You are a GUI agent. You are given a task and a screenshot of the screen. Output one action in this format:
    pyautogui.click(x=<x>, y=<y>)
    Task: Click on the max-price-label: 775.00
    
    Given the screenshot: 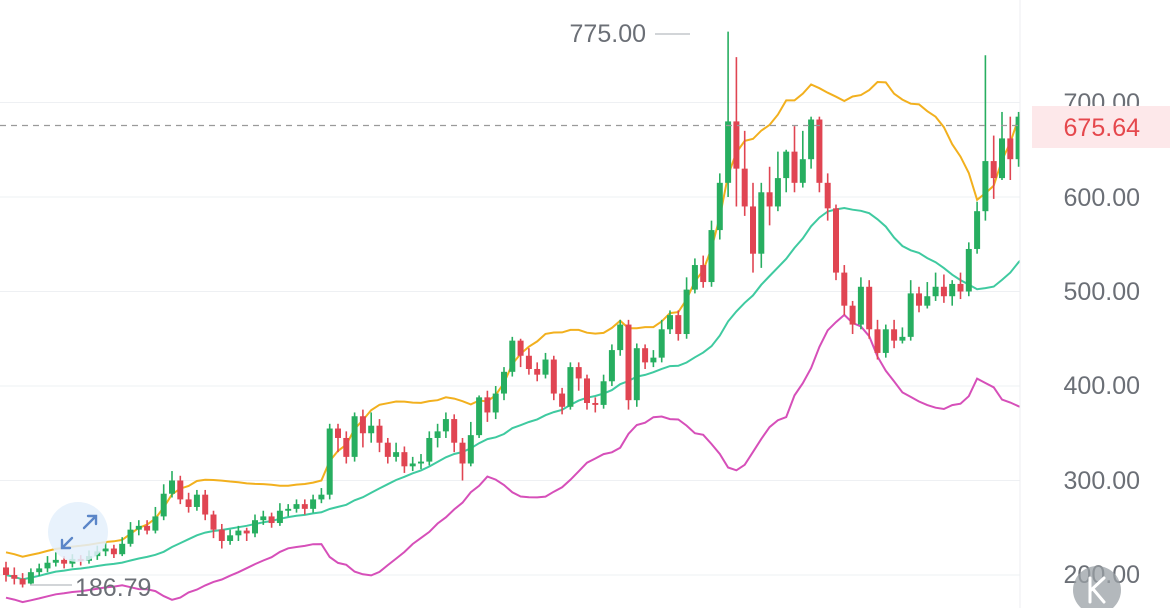 What is the action you would take?
    pyautogui.click(x=608, y=34)
    